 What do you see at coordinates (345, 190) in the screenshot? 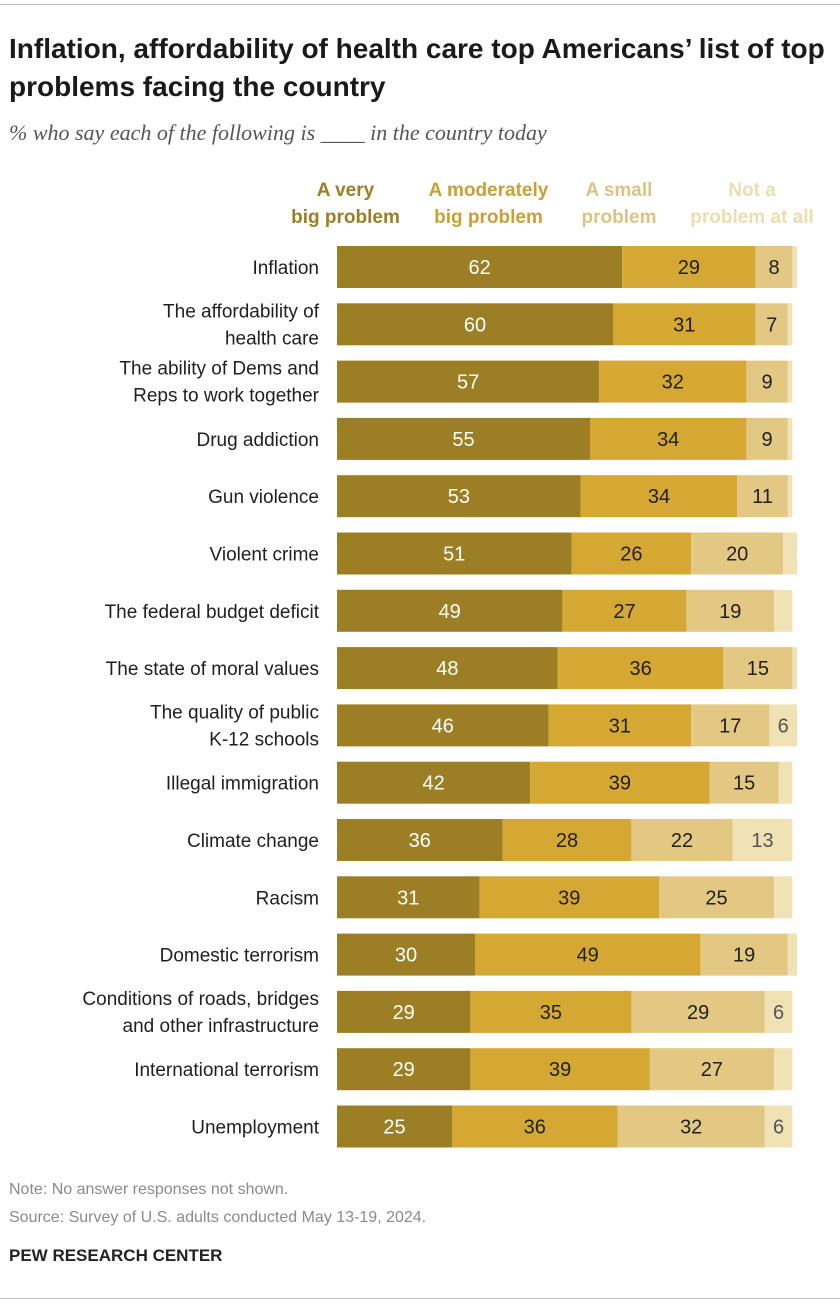
I see `legend-label-line1: A very` at bounding box center [345, 190].